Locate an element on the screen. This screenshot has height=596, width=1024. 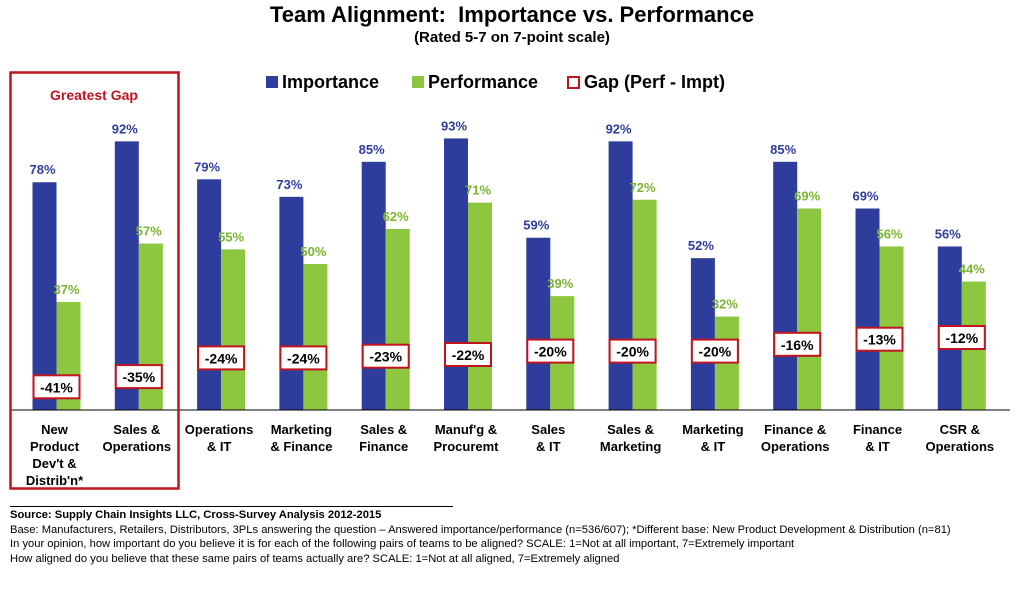
x-tick-label: Marketing & IT is located at coordinates (712, 438).